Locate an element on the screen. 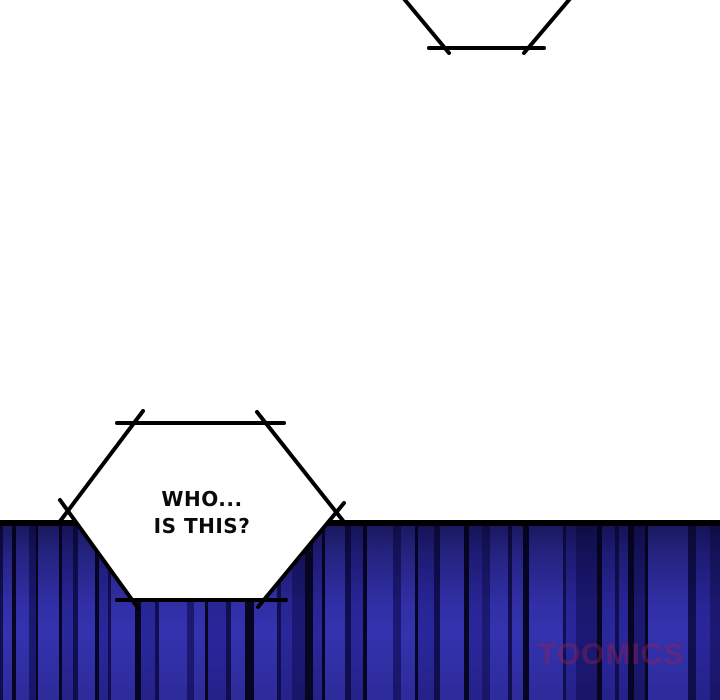 This screenshot has height=700, width=720. top-speech-bubble is located at coordinates (487, 27).